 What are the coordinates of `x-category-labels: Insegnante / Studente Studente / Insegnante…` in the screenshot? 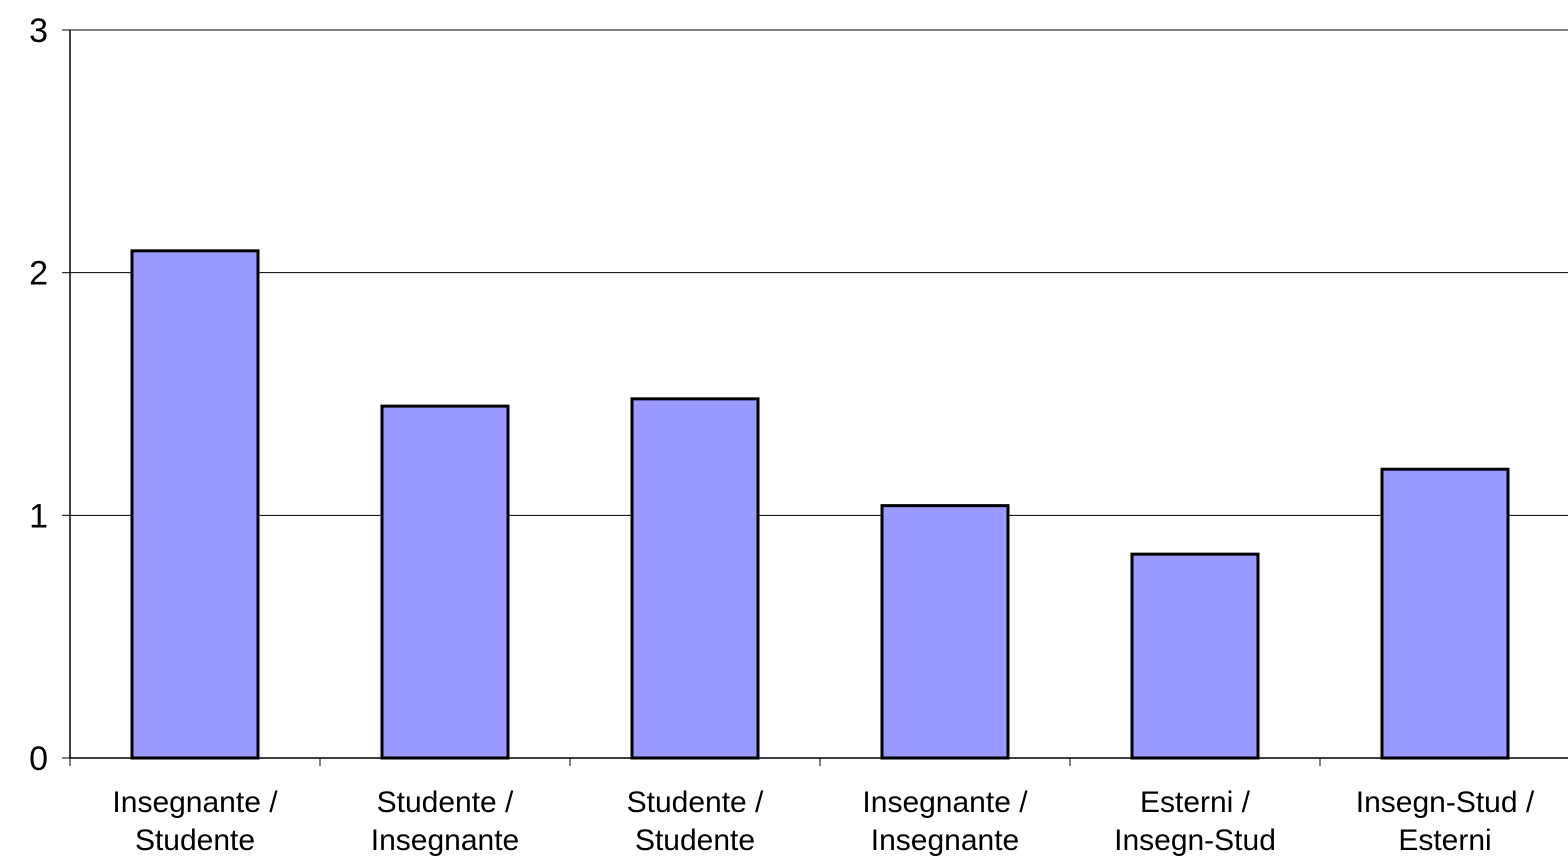 It's located at (823, 821).